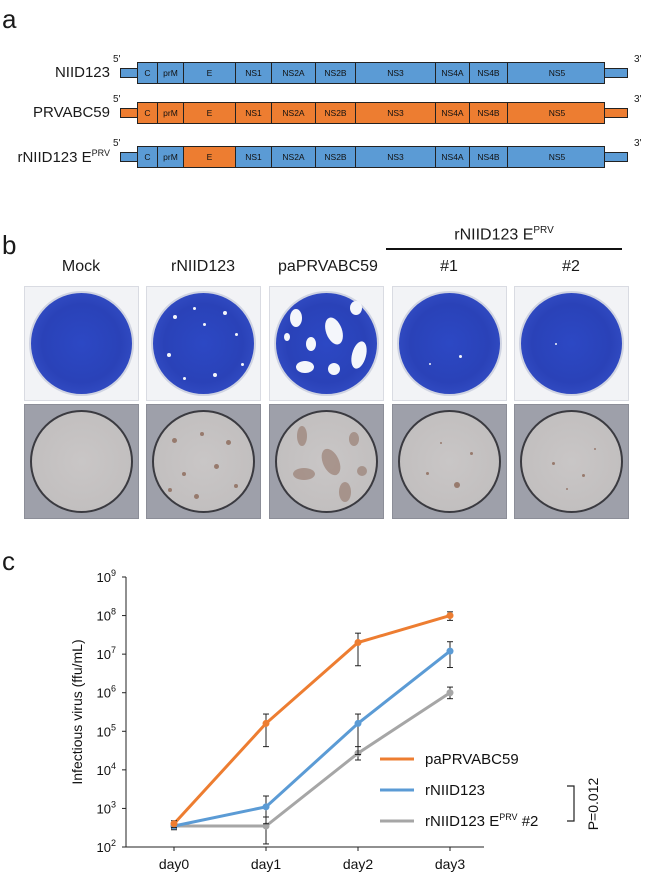  Describe the element at coordinates (481, 821) in the screenshot. I see `legend-entry: rNIID123 EPRV #2` at that location.